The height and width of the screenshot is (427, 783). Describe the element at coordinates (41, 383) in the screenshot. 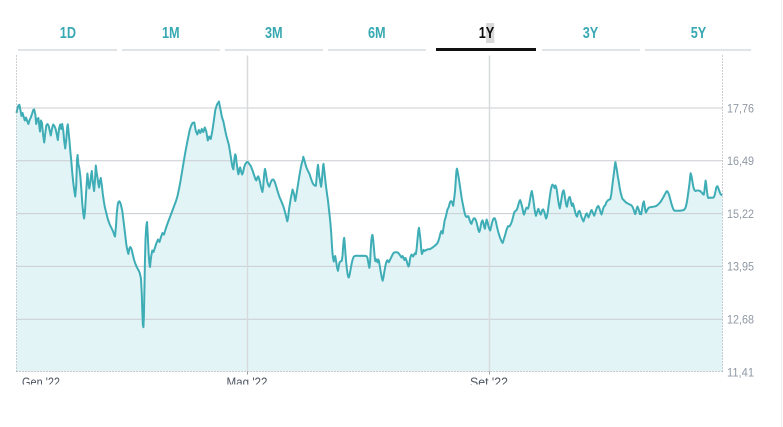

I see `svg-text: Gen '22` at that location.